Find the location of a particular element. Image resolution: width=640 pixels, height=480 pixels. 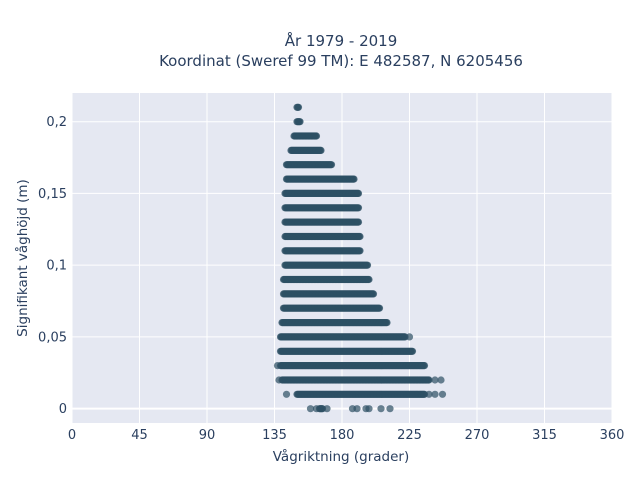

x-tick-label: 225 is located at coordinates (409, 435).